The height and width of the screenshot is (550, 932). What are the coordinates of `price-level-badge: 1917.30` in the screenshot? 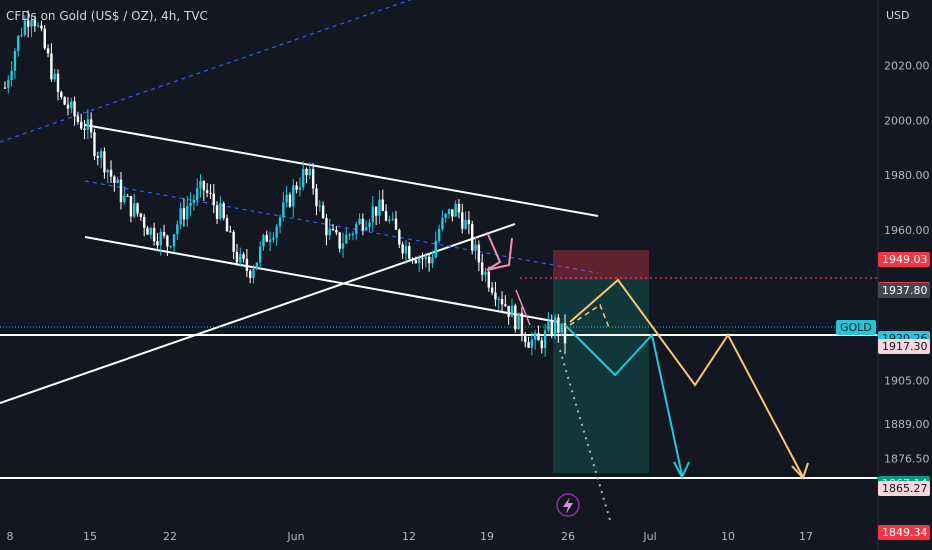 It's located at (904, 346).